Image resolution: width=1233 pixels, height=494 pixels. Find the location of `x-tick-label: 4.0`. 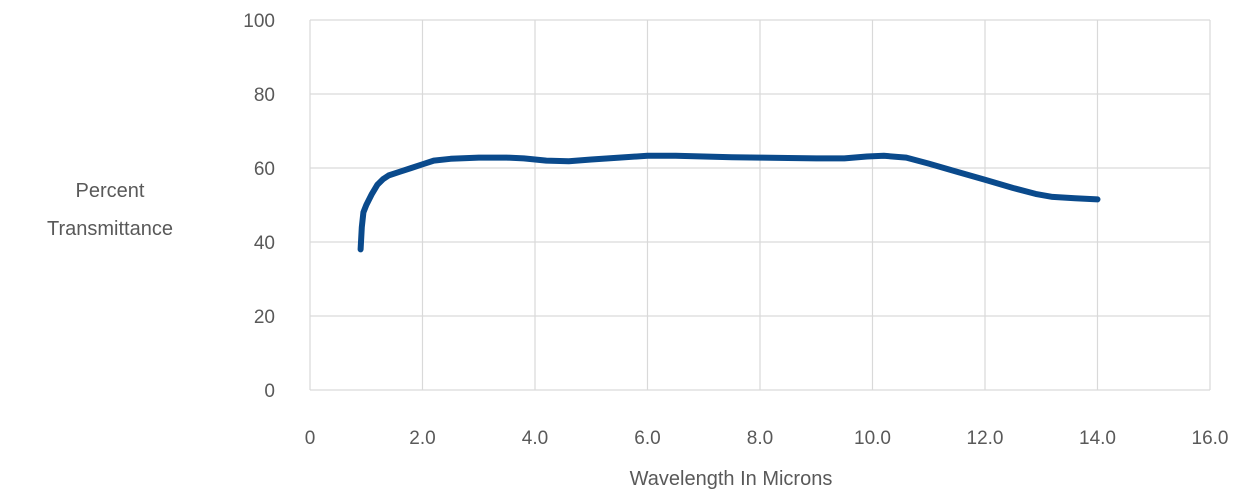

x-tick-label: 4.0 is located at coordinates (535, 438).